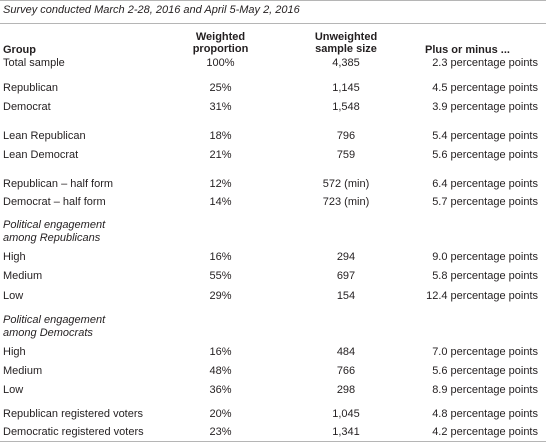  What do you see at coordinates (27, 107) in the screenshot?
I see `cell-group: Democrat` at bounding box center [27, 107].